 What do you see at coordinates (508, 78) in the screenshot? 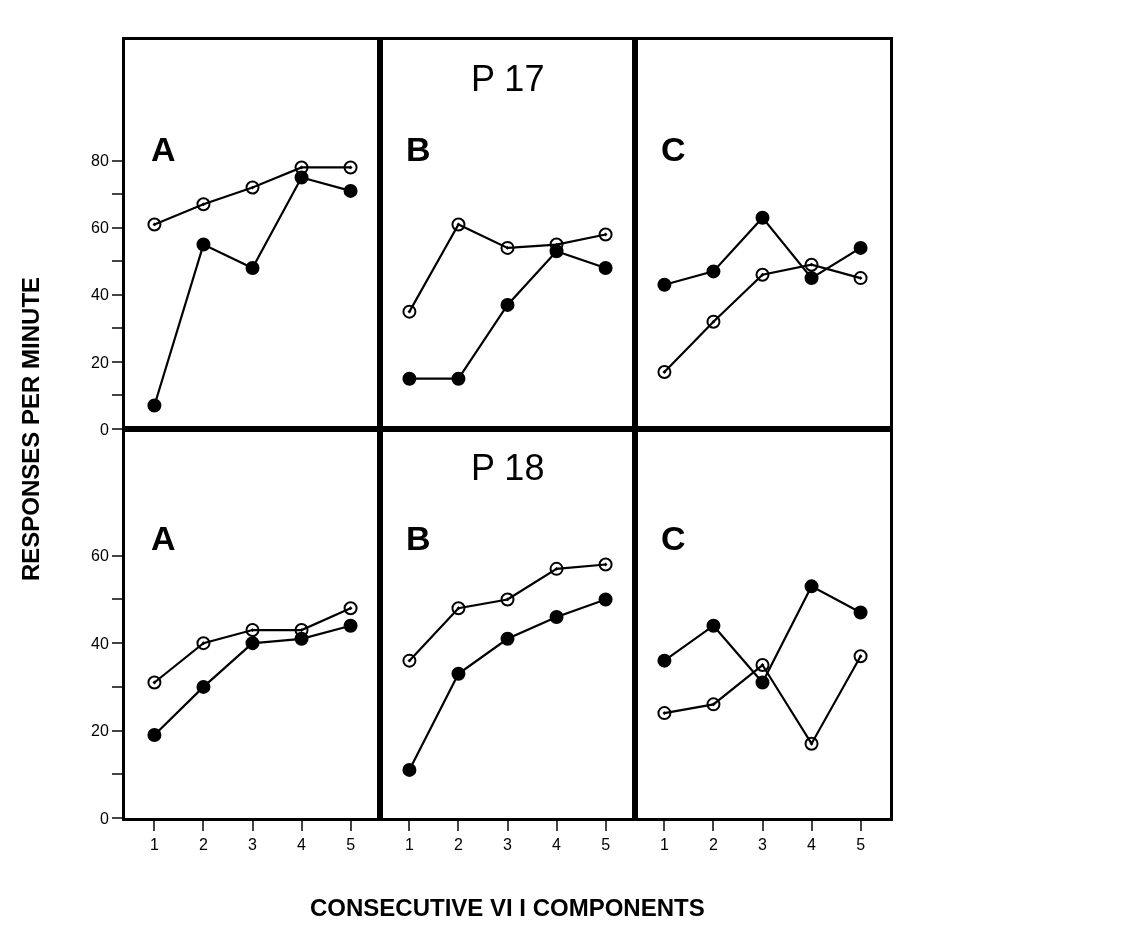
I see `text: P 17` at bounding box center [508, 78].